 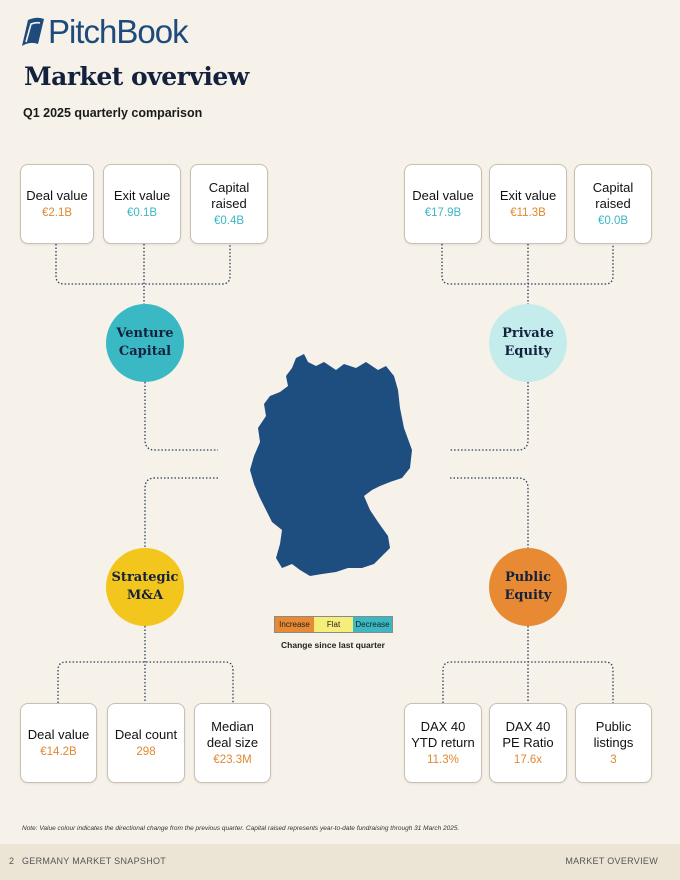 What do you see at coordinates (613, 220) in the screenshot?
I see `card-value: €0.0B` at bounding box center [613, 220].